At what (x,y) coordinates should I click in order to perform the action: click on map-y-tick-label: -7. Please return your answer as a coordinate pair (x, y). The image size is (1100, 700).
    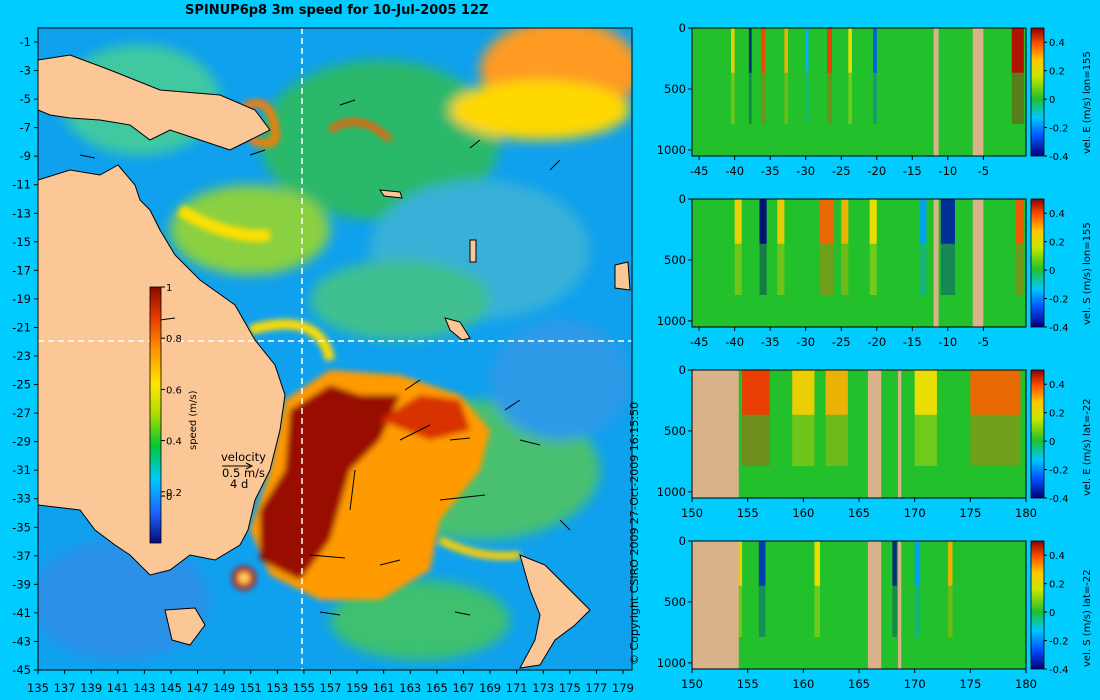
    Looking at the image, I should click on (25, 128).